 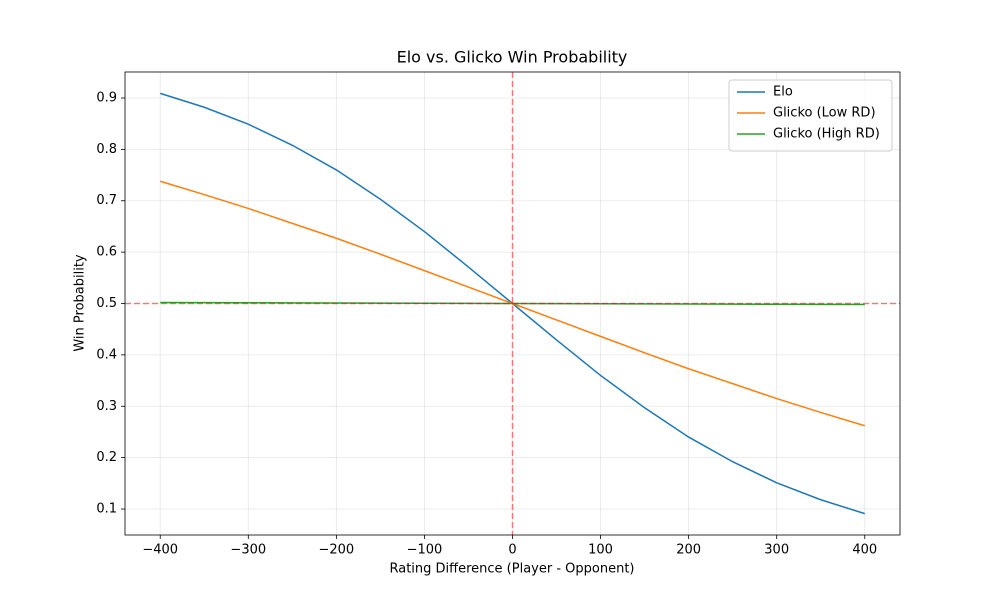 I want to click on x-axis-label: Rating Difference (Player - Opponent), so click(x=511, y=569).